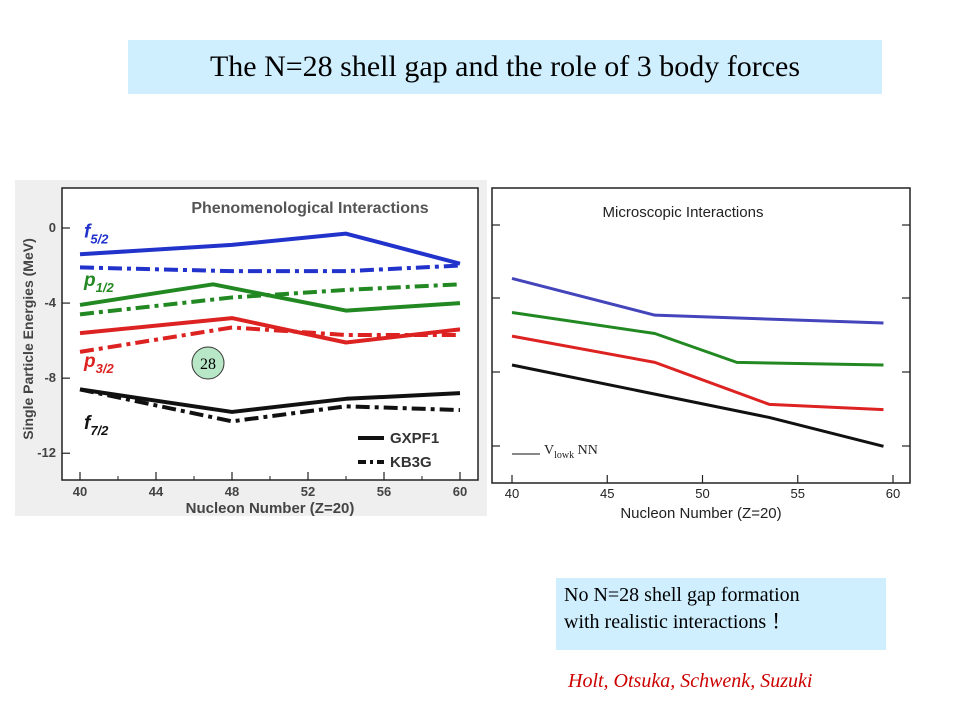 Image resolution: width=960 pixels, height=720 pixels. What do you see at coordinates (270, 508) in the screenshot?
I see `left-x-axis-label: Nucleon Number (Z=20)` at bounding box center [270, 508].